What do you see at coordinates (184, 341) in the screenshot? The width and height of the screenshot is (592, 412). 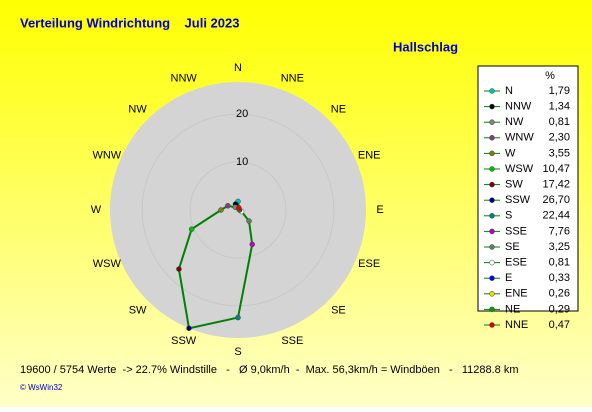 I see `direction-label: SSW` at bounding box center [184, 341].